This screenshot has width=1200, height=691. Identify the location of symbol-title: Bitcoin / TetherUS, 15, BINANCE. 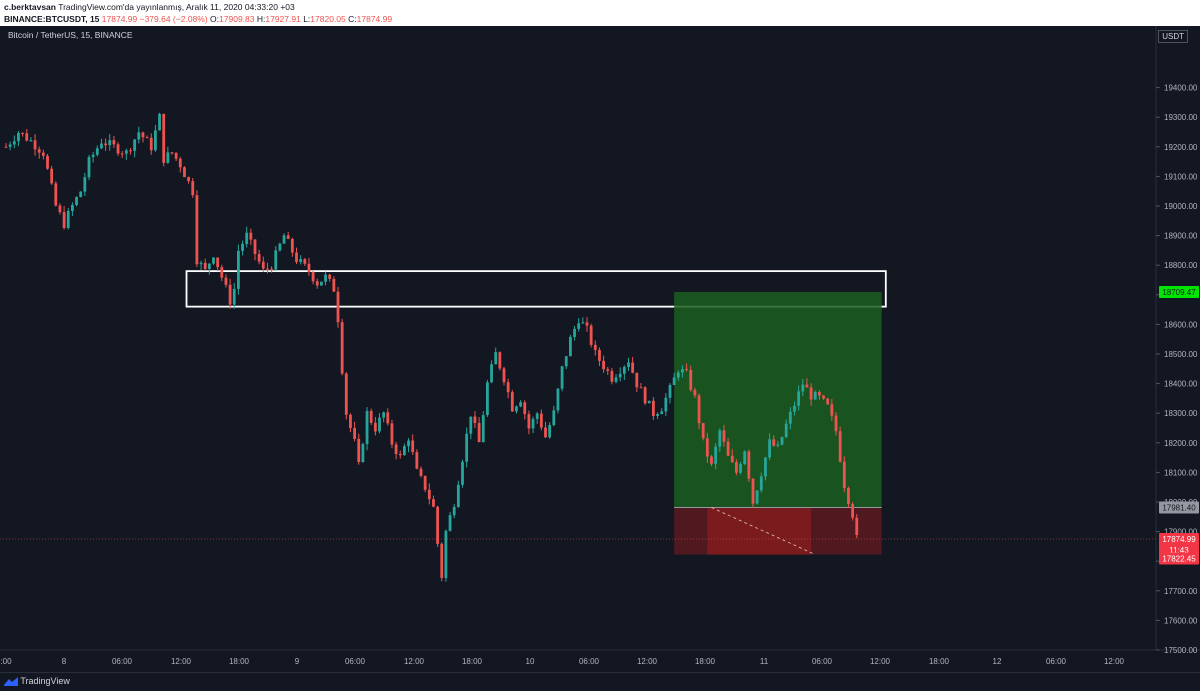
(70, 35).